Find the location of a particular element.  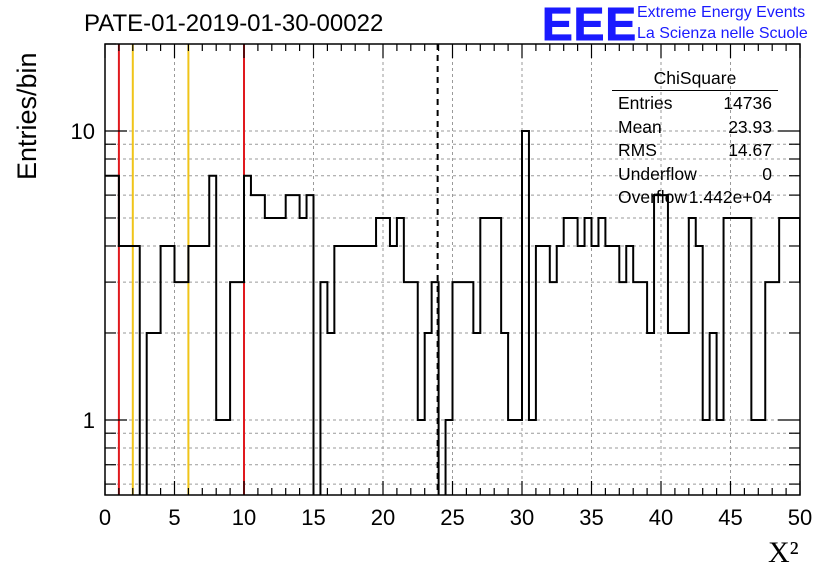

x-tick-label: 35 is located at coordinates (591, 517).